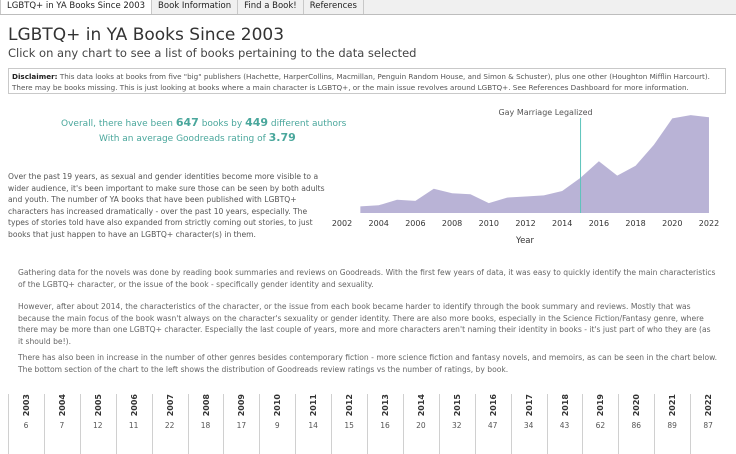 The image size is (736, 454). I want to click on year-book-count: 7, so click(62, 425).